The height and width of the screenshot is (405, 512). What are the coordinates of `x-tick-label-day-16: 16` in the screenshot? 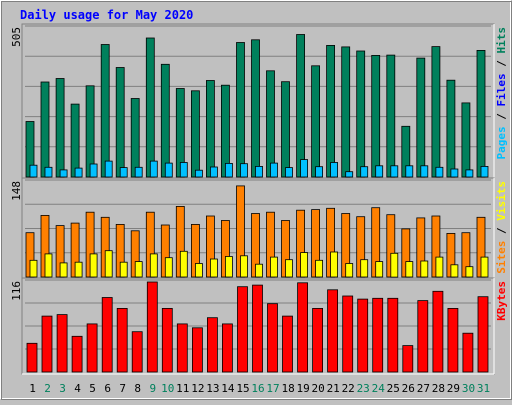 It's located at (257, 388).